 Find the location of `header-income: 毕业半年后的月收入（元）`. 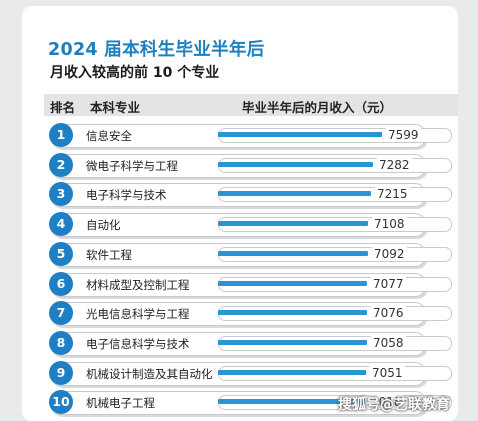

header-income: 毕业半年后的月收入（元） is located at coordinates (317, 107).